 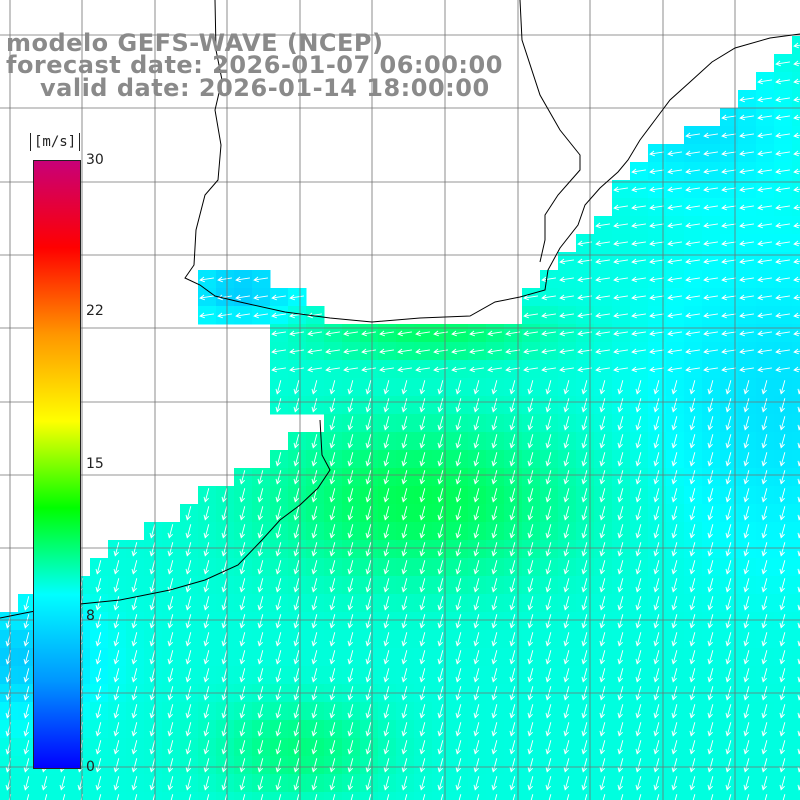 What do you see at coordinates (265, 88) in the screenshot?
I see `valid-date: valid date: 2026-01-14 18:00:00` at bounding box center [265, 88].